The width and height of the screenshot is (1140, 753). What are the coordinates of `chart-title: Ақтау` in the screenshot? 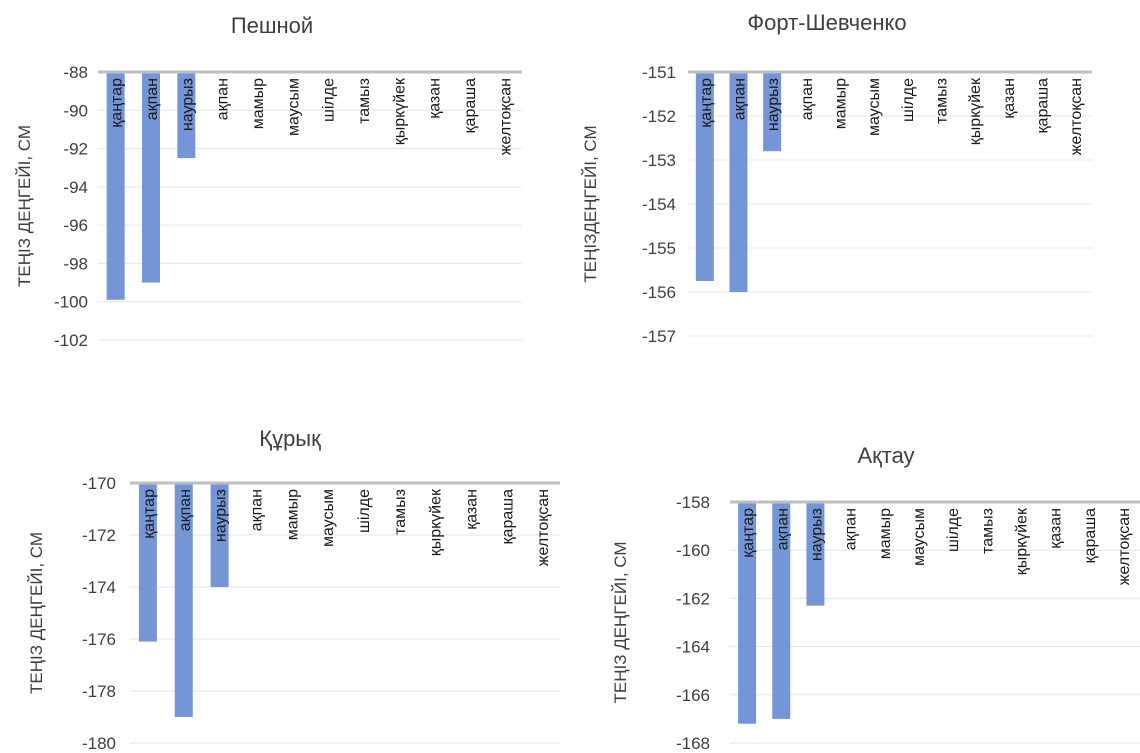 It's located at (885, 455).